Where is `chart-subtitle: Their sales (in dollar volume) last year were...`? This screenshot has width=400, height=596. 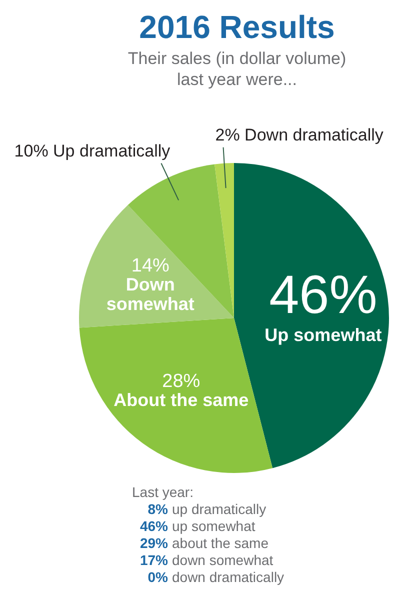
chart-subtitle: Their sales (in dollar volume) last year were... is located at coordinates (237, 69).